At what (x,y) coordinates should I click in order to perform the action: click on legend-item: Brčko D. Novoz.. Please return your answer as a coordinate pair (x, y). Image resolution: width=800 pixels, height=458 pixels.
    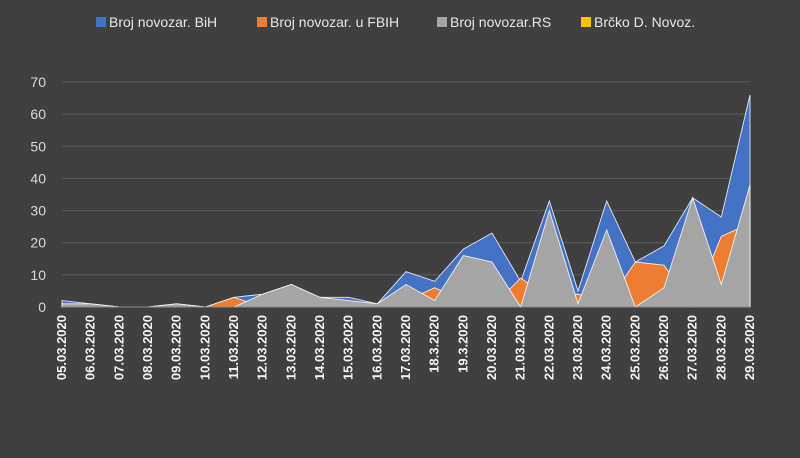
    Looking at the image, I should click on (638, 22).